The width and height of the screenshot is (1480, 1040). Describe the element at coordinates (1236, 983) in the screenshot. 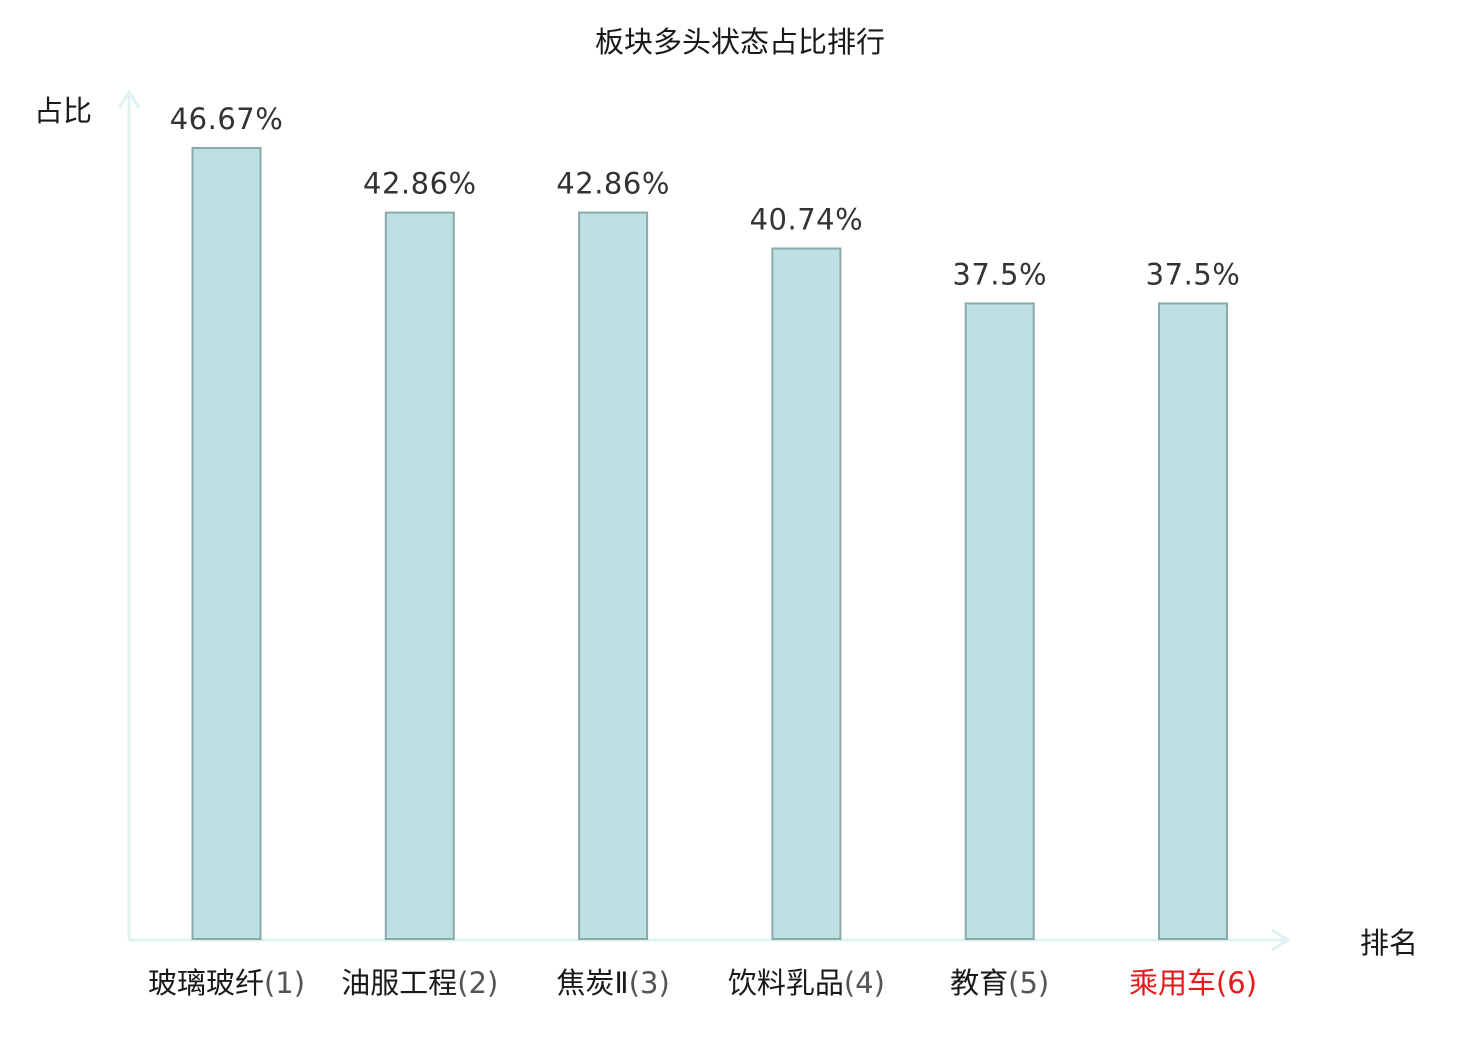

I see `x-tick-rank: (6)` at that location.